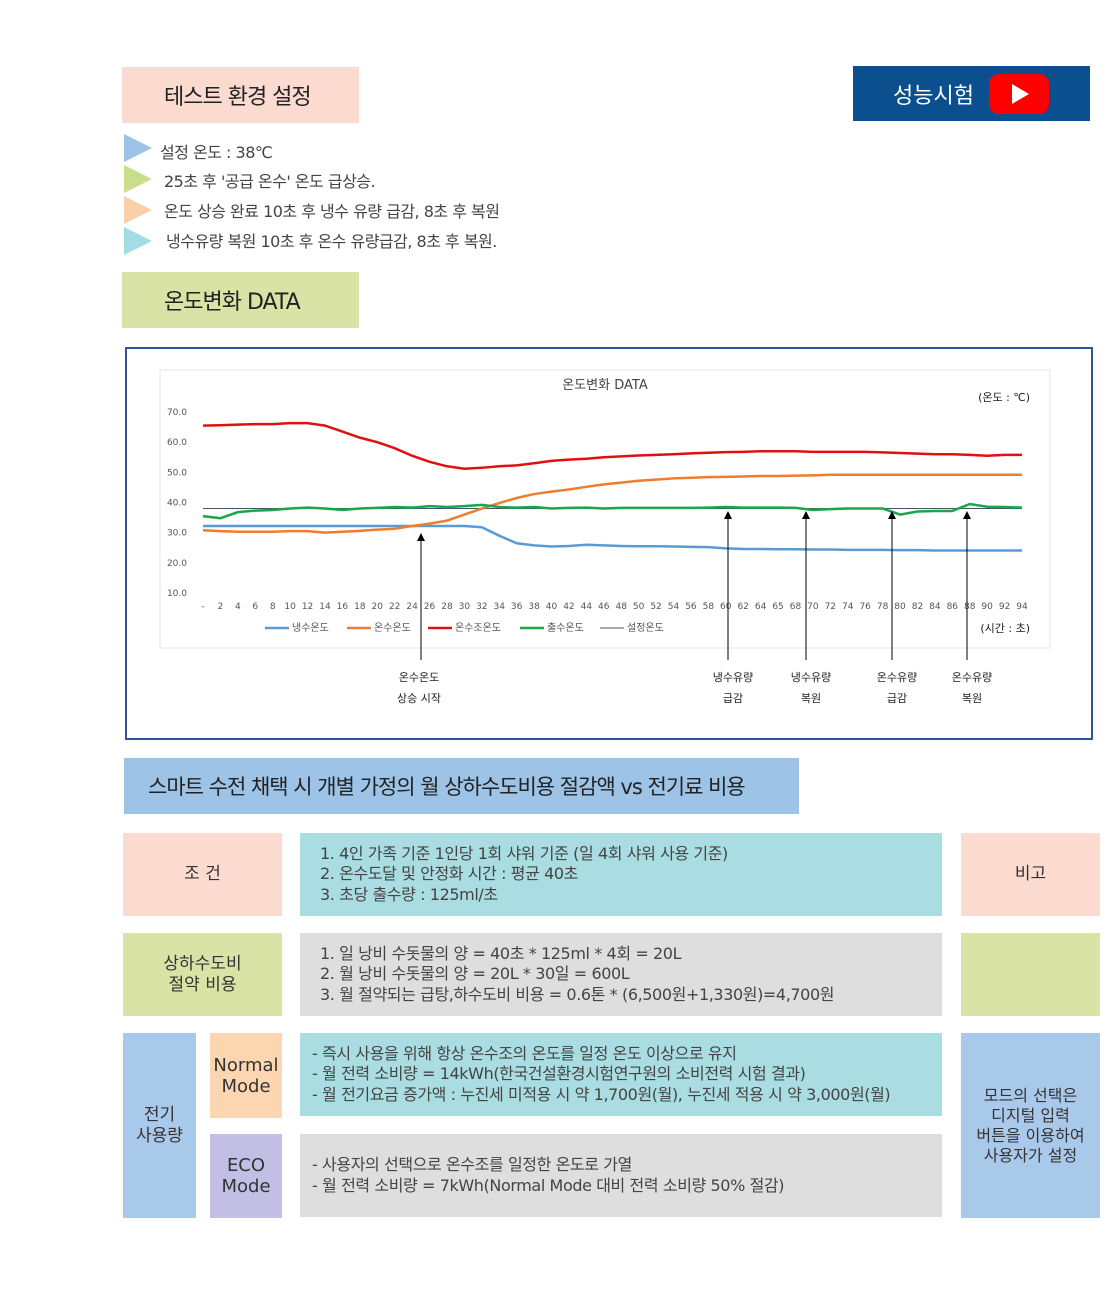 The image size is (1109, 1300). I want to click on text-line: 사용자가 설정, so click(1030, 1155).